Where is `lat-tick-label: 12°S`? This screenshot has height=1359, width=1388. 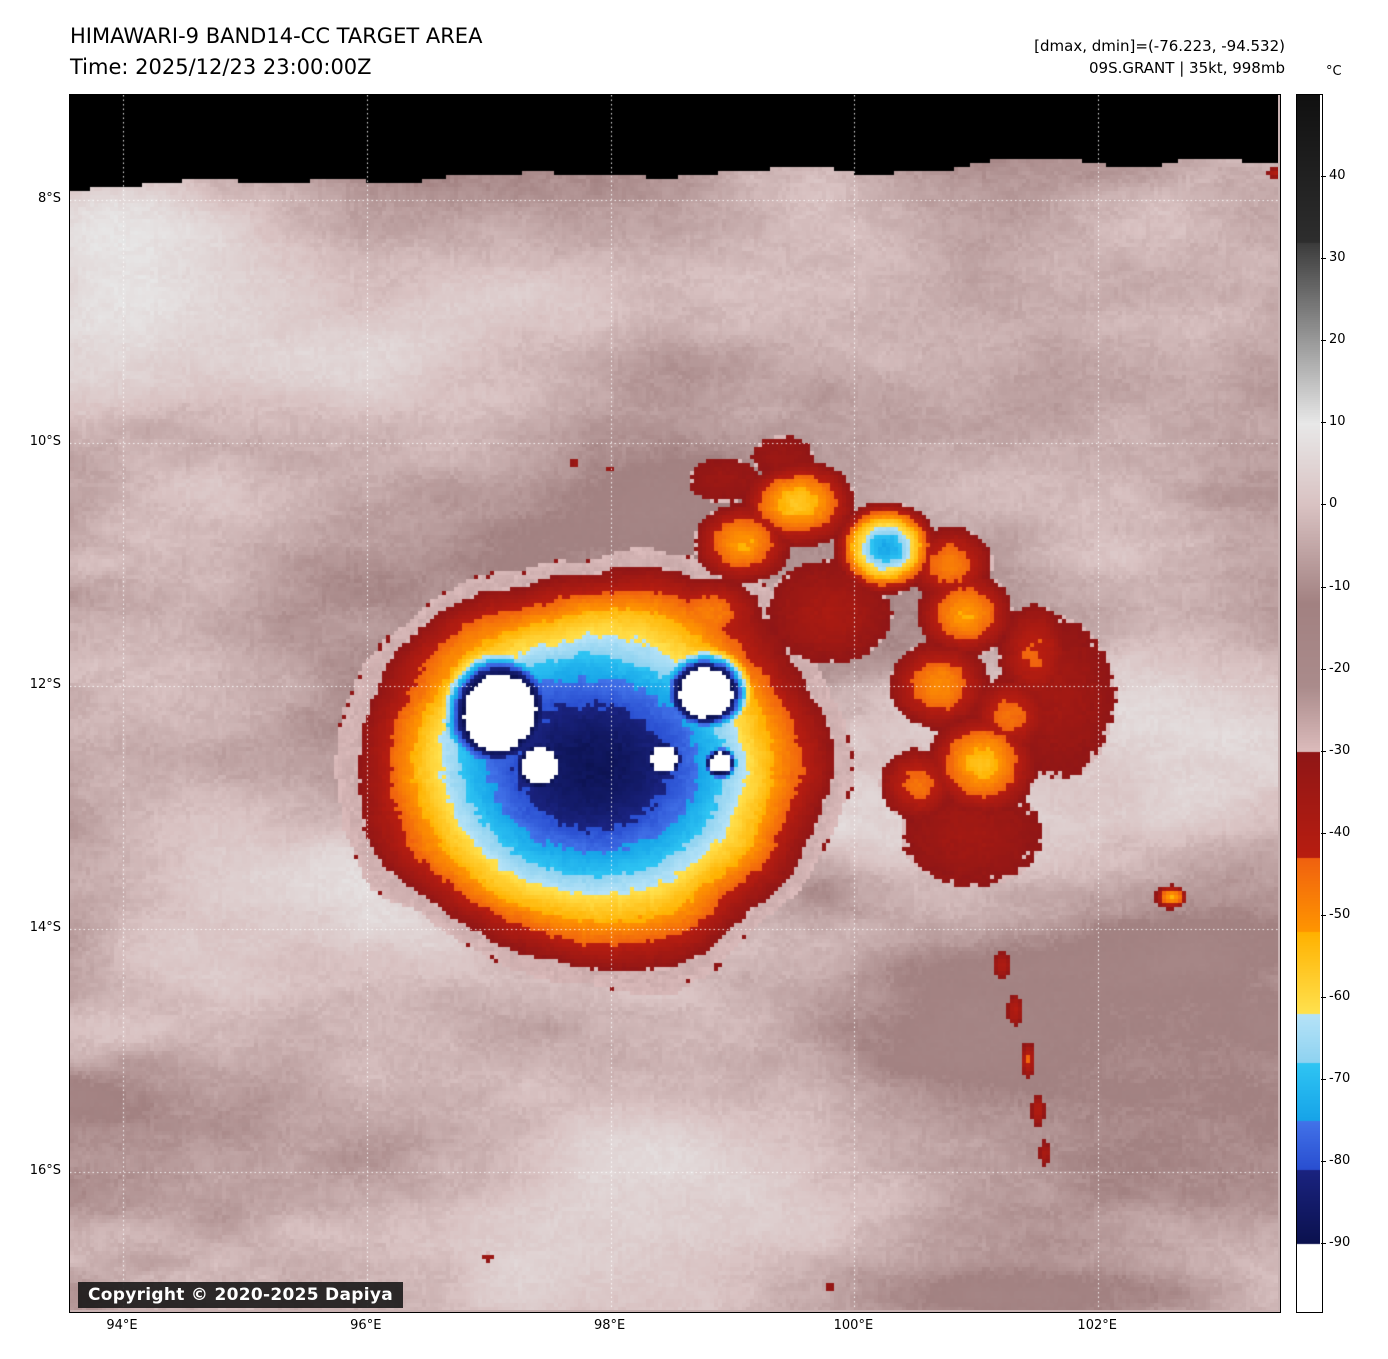 lat-tick-label: 12°S is located at coordinates (45, 684).